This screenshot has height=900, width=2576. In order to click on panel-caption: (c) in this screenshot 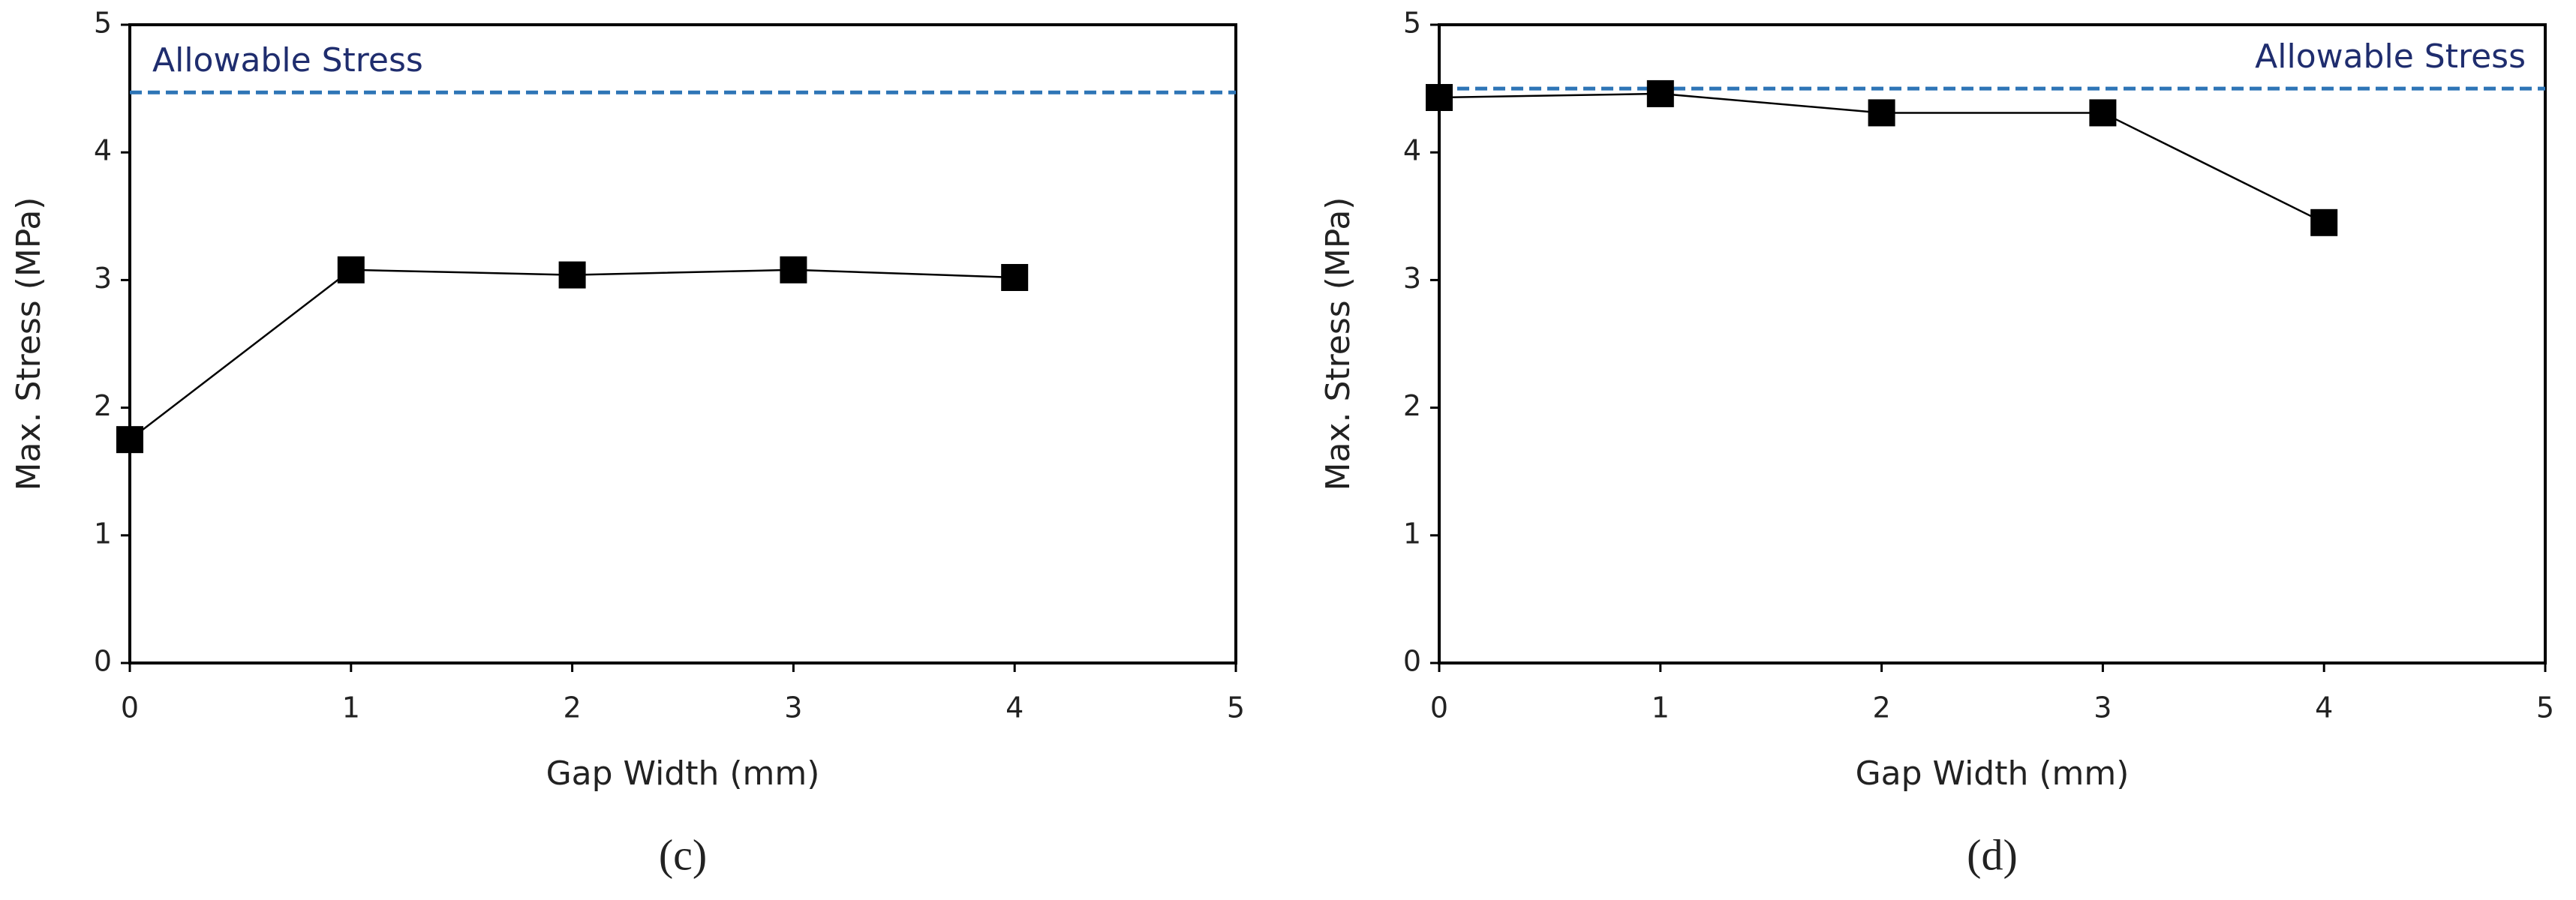, I will do `click(683, 854)`.